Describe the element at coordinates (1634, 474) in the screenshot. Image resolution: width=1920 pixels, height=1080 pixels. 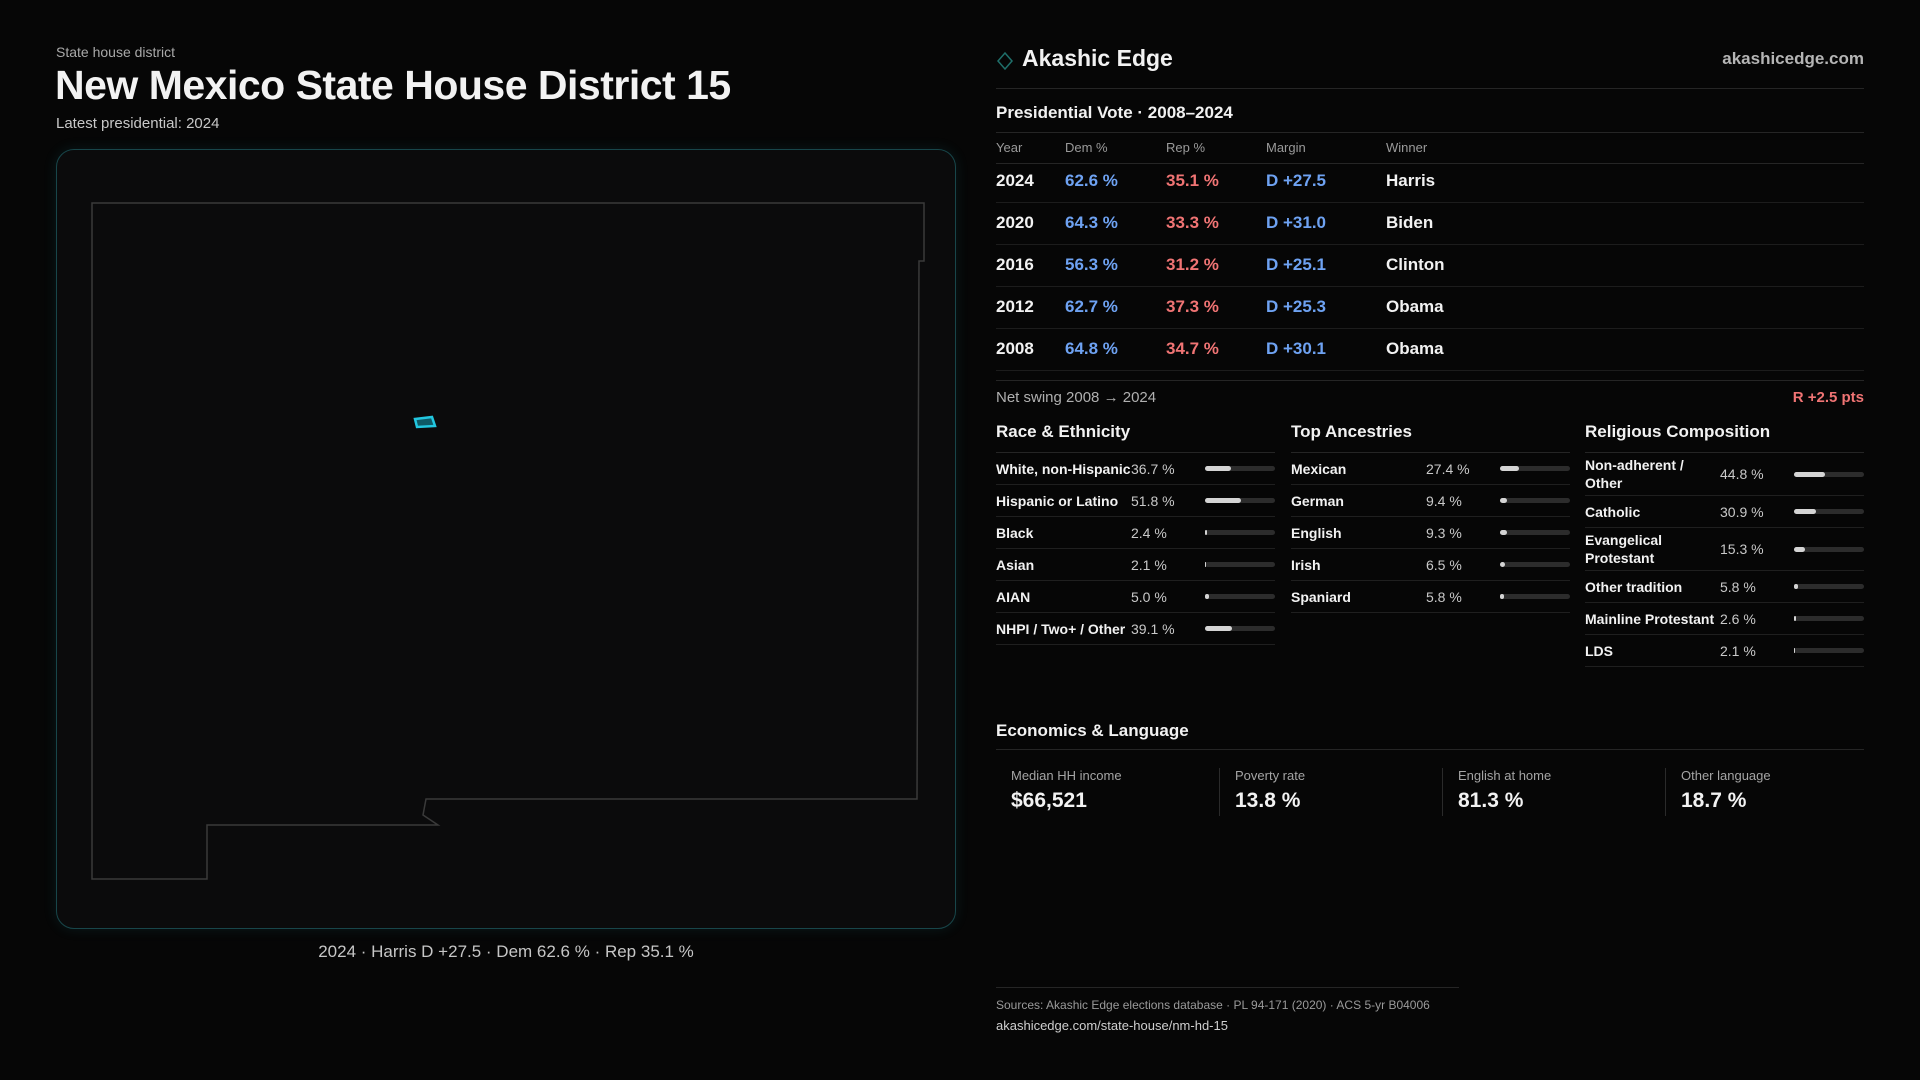
I see `row-label: Non-adherent / Other` at that location.